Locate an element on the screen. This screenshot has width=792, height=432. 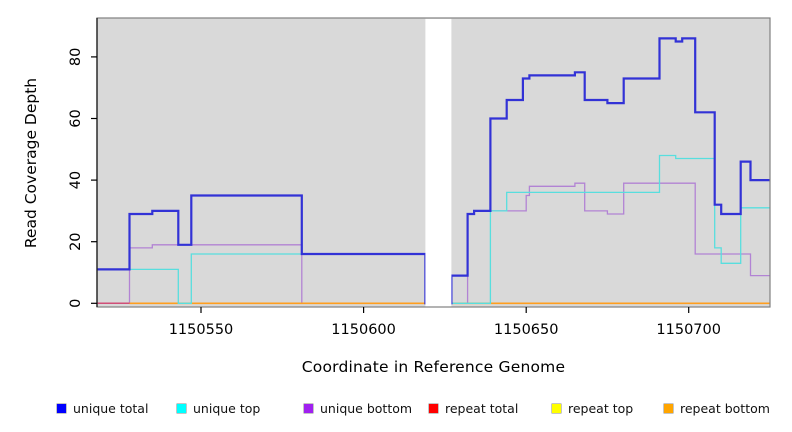
legend-label: repeat bottom is located at coordinates (725, 408).